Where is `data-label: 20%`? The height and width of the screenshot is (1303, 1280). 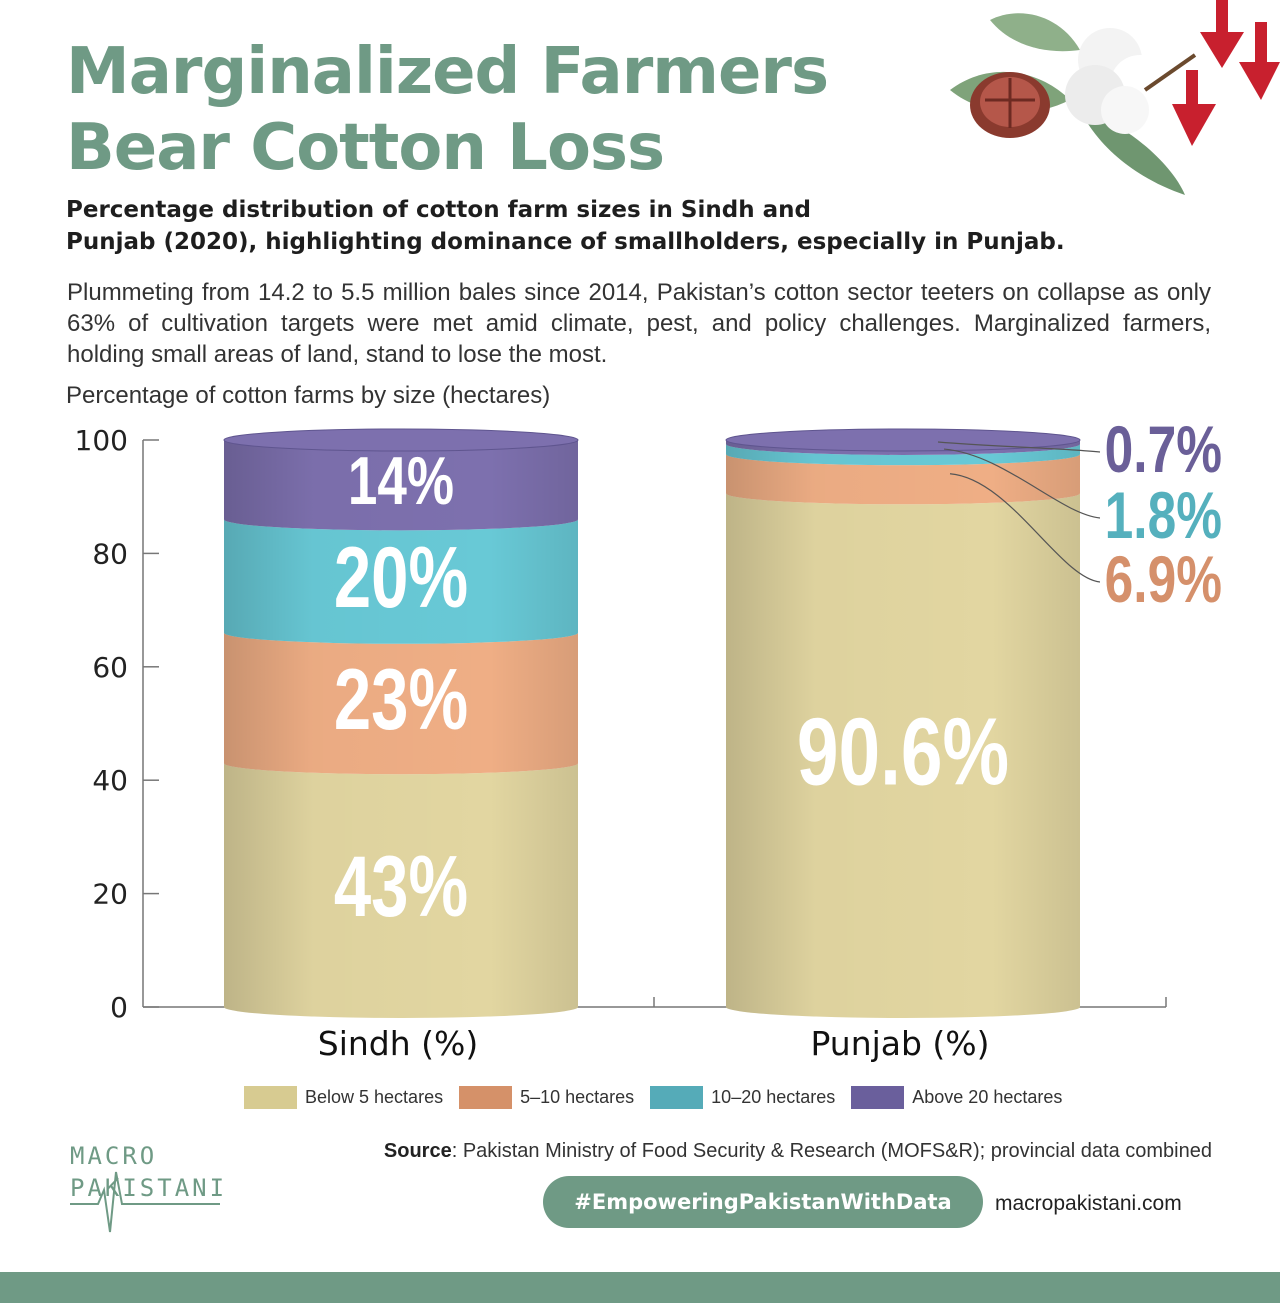
data-label: 20% is located at coordinates (401, 578).